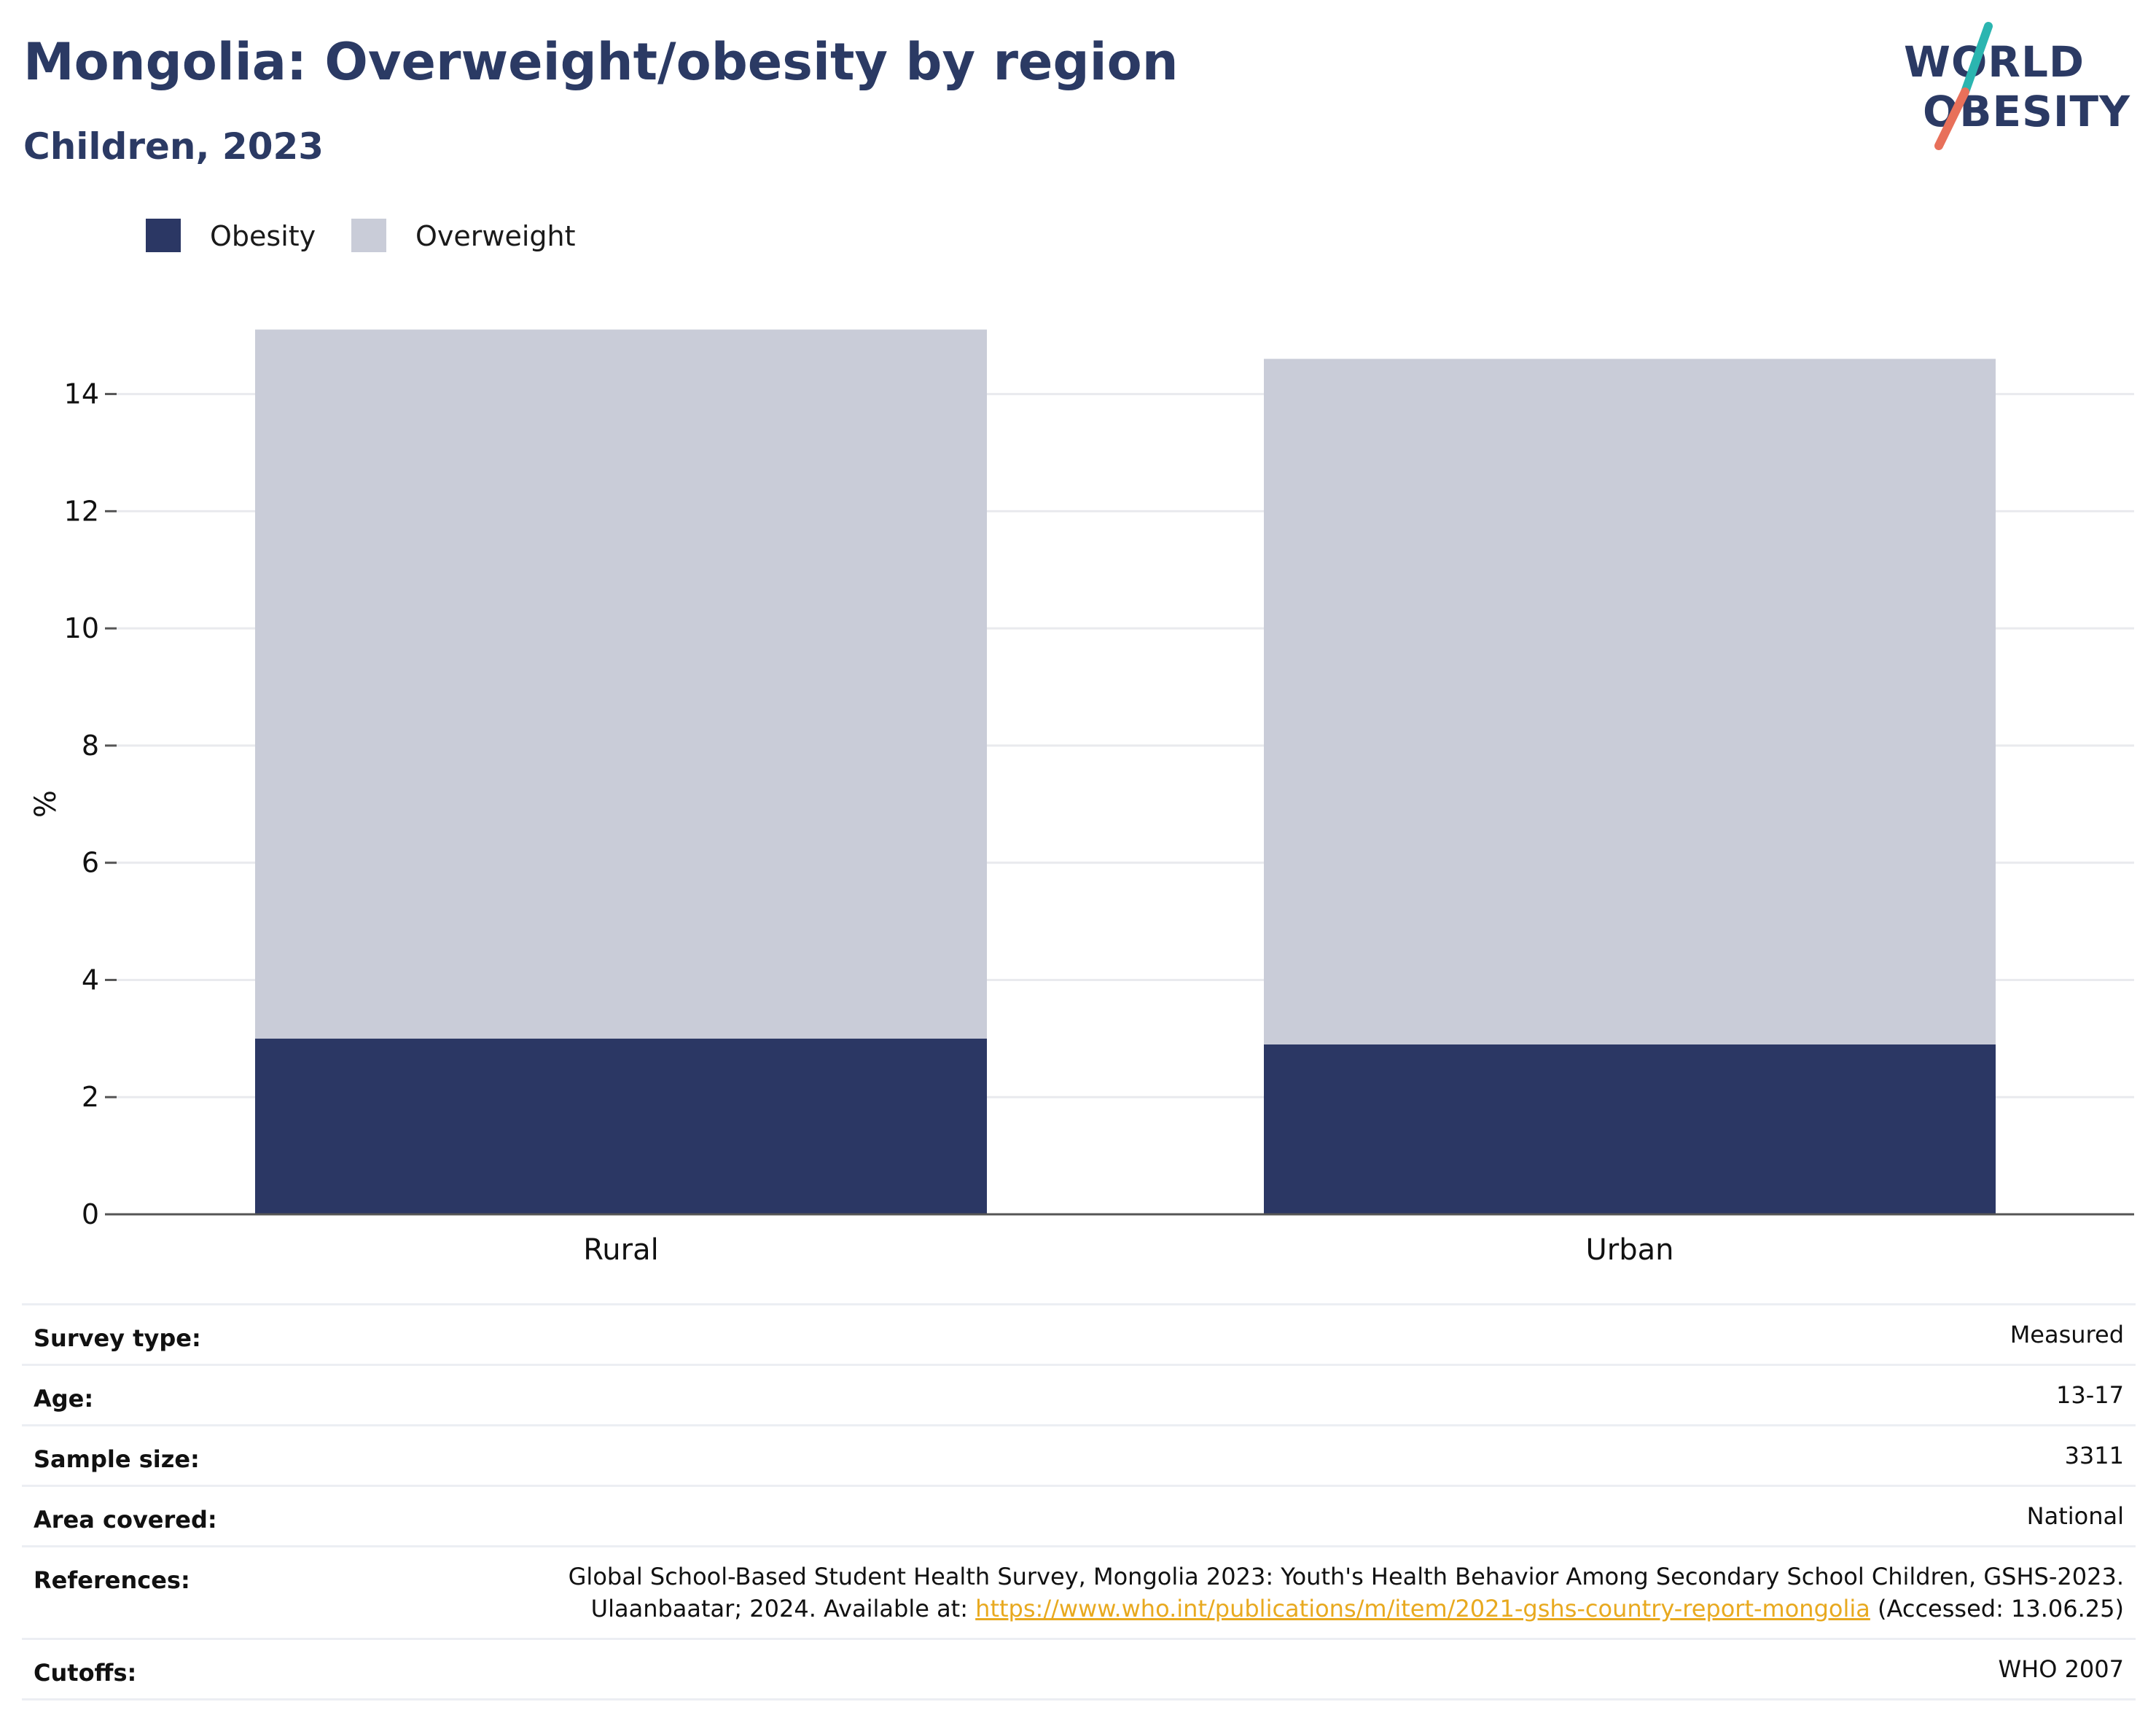 The image size is (2156, 1734). What do you see at coordinates (64, 1399) in the screenshot?
I see `info-label-age: Age:` at bounding box center [64, 1399].